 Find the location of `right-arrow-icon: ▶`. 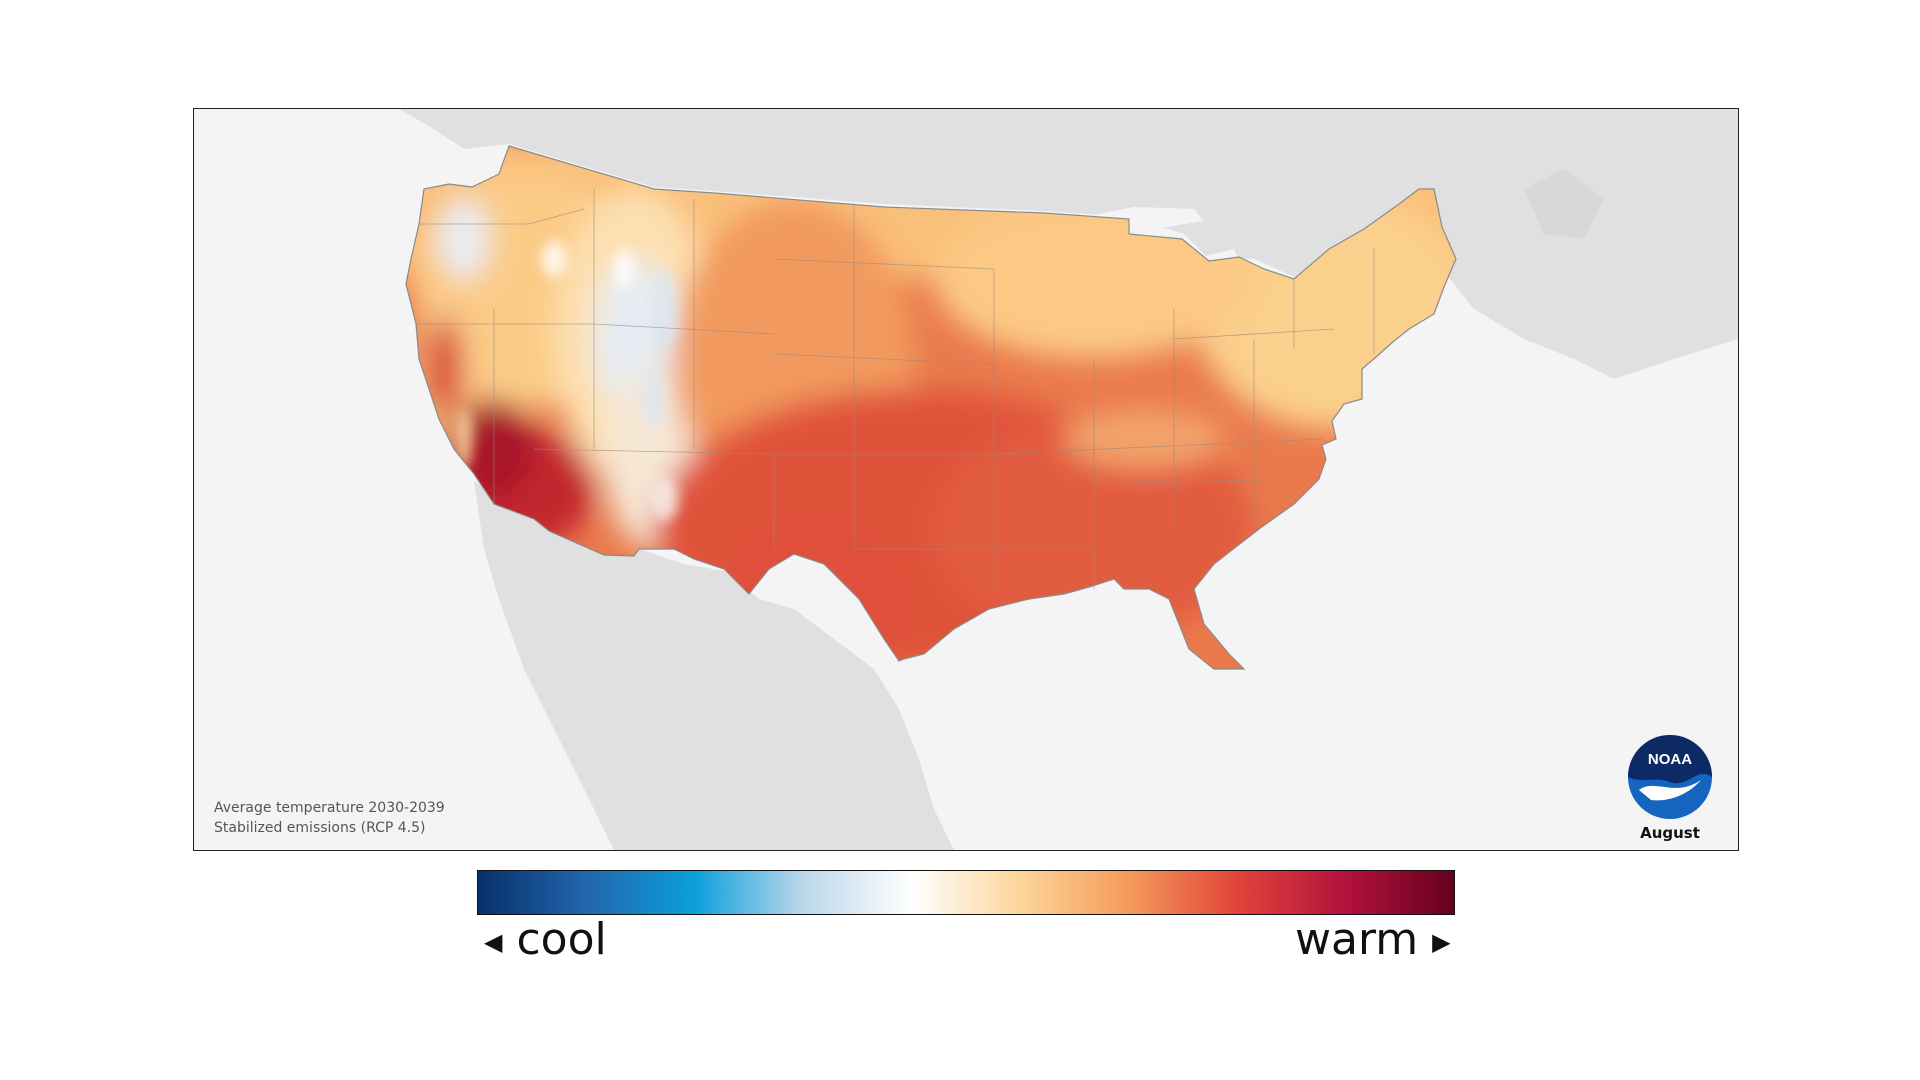

right-arrow-icon: ▶ is located at coordinates (1441, 942).